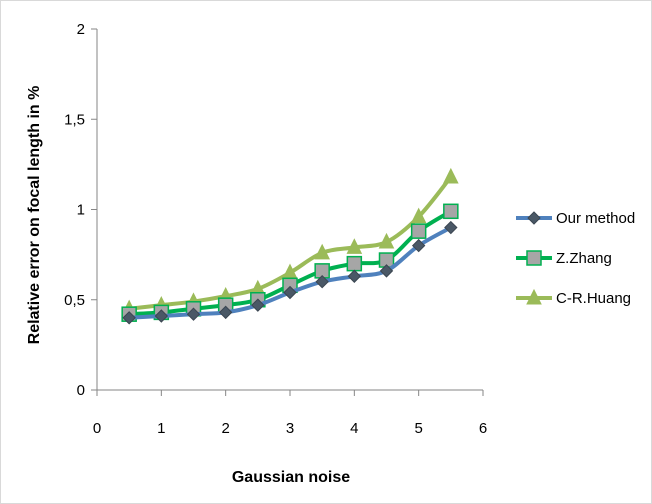  I want to click on legend-label: C-R.Huang, so click(593, 298).